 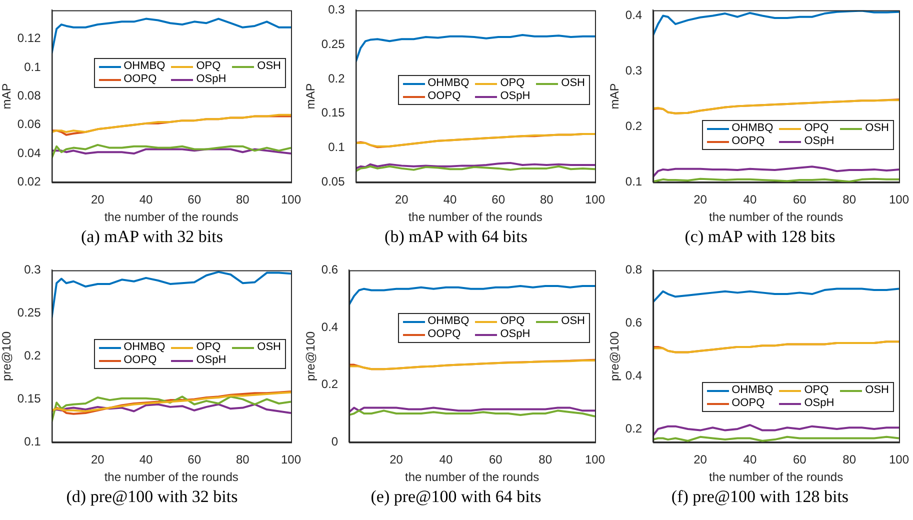 I want to click on y-tick-label: 0.02, so click(x=29, y=181).